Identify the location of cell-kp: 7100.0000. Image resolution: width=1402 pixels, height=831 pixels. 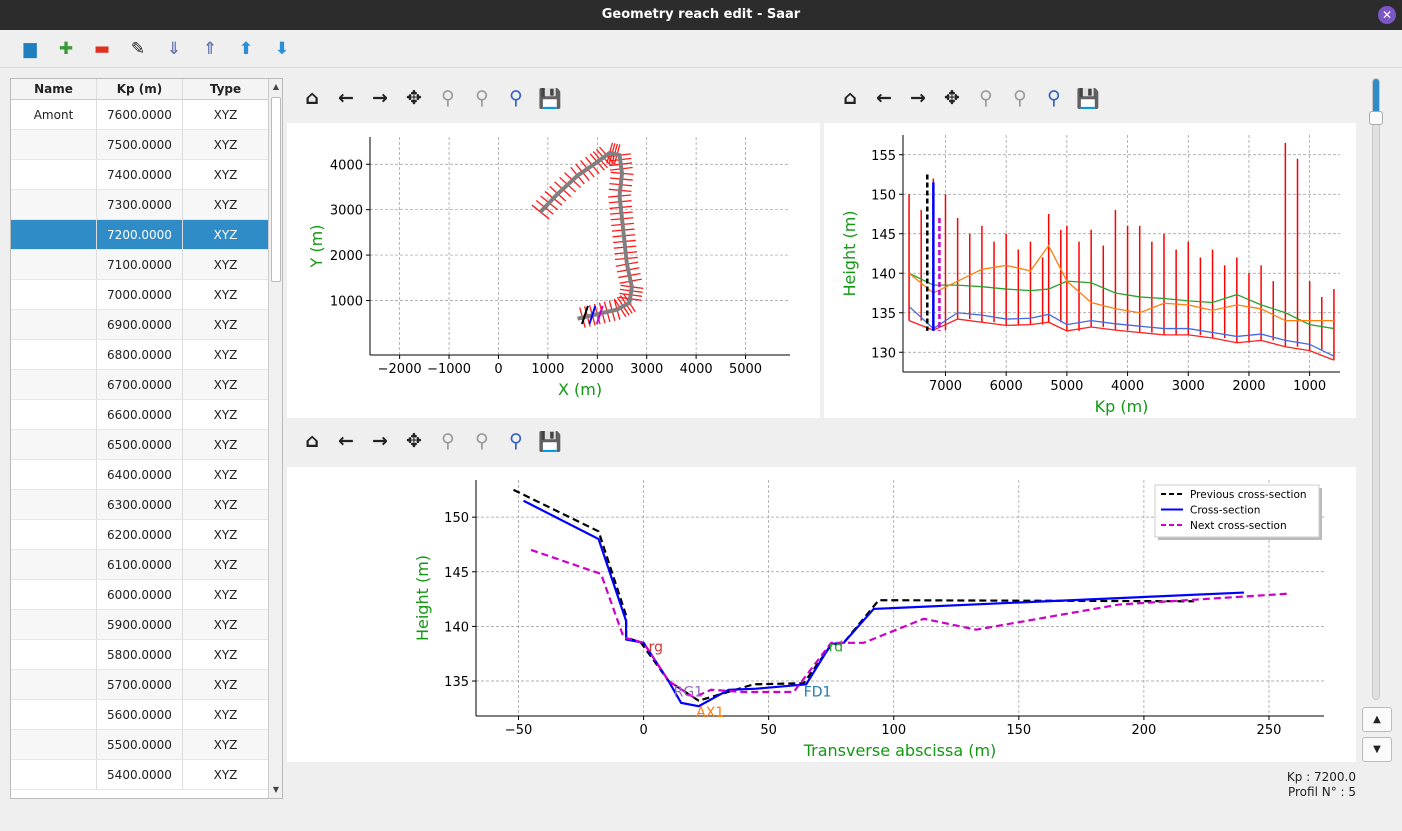
(140, 264).